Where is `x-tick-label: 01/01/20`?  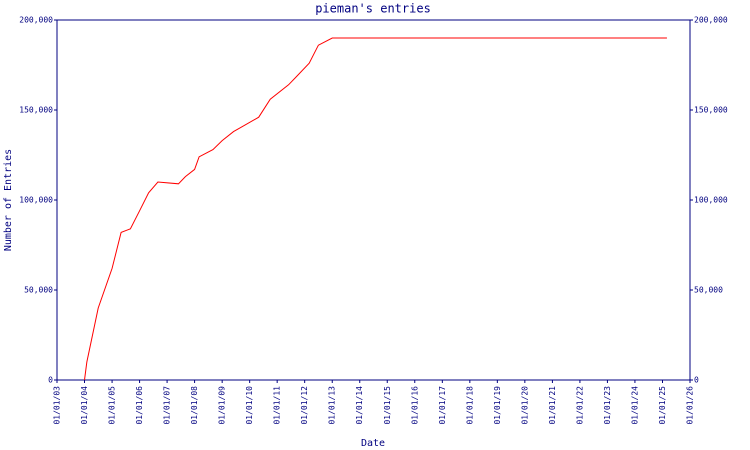
x-tick-label: 01/01/20 is located at coordinates (524, 405).